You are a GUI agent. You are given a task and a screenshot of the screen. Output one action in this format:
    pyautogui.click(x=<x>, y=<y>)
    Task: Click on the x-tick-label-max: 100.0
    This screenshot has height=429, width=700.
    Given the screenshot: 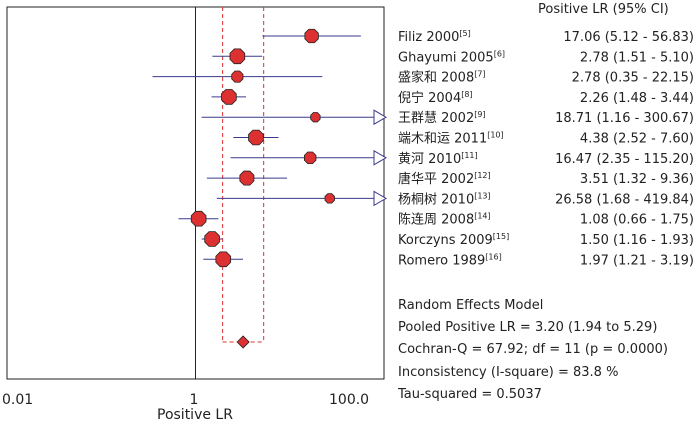 What is the action you would take?
    pyautogui.click(x=349, y=400)
    